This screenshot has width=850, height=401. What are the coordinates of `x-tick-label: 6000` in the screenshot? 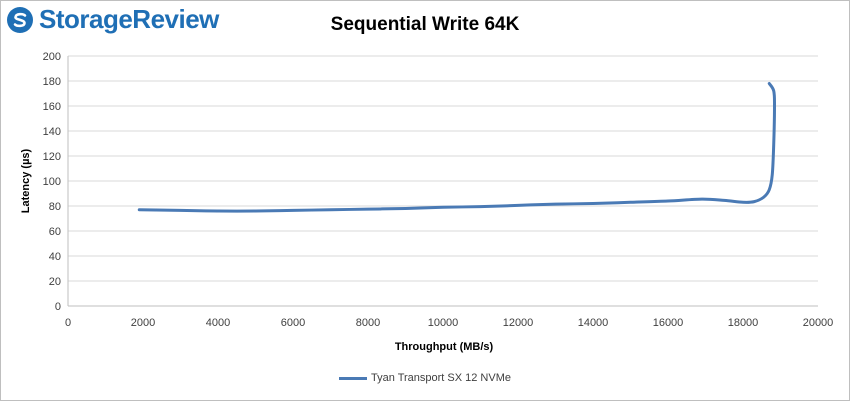 It's located at (293, 323).